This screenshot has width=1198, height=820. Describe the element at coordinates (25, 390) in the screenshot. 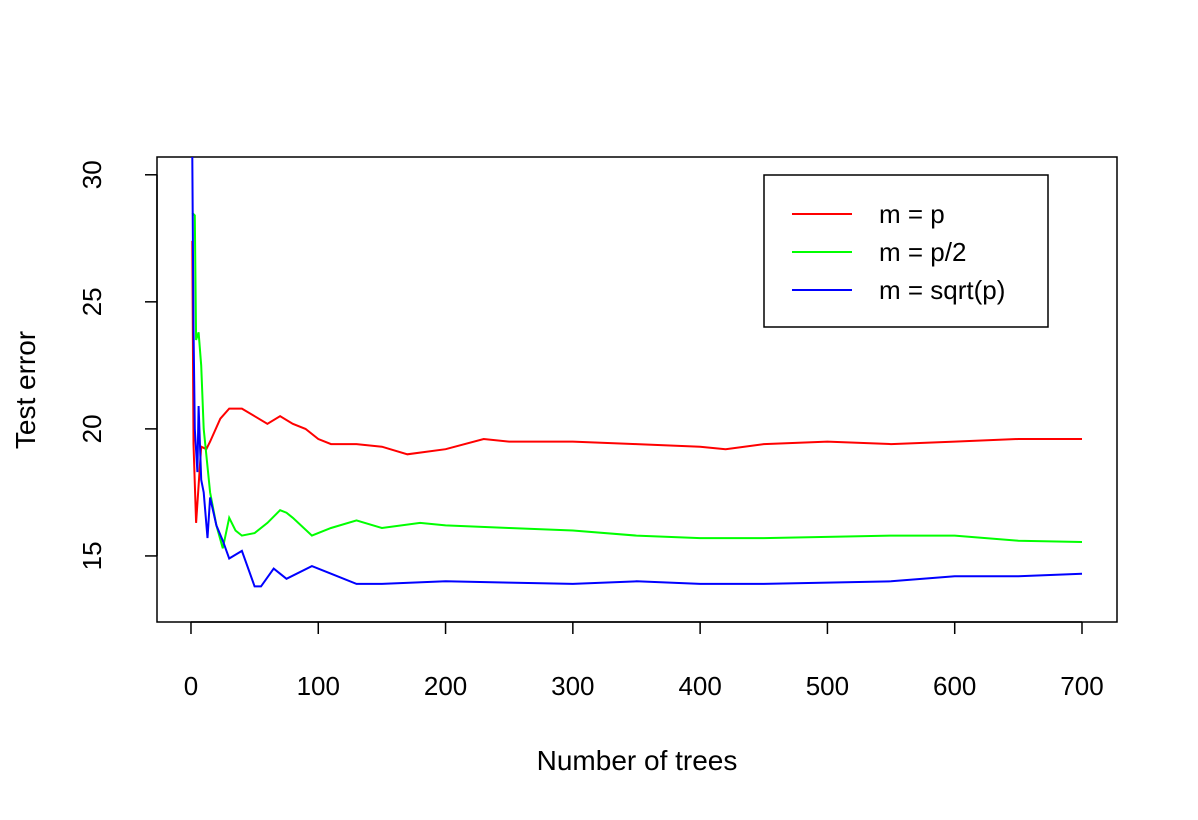

I see `y-axis-label: Test error` at that location.